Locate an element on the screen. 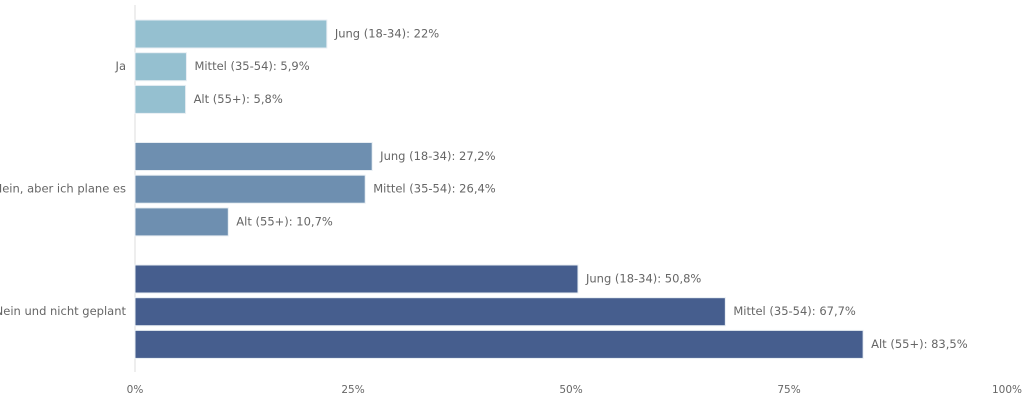  y-tick-label: Ja is located at coordinates (120, 66).